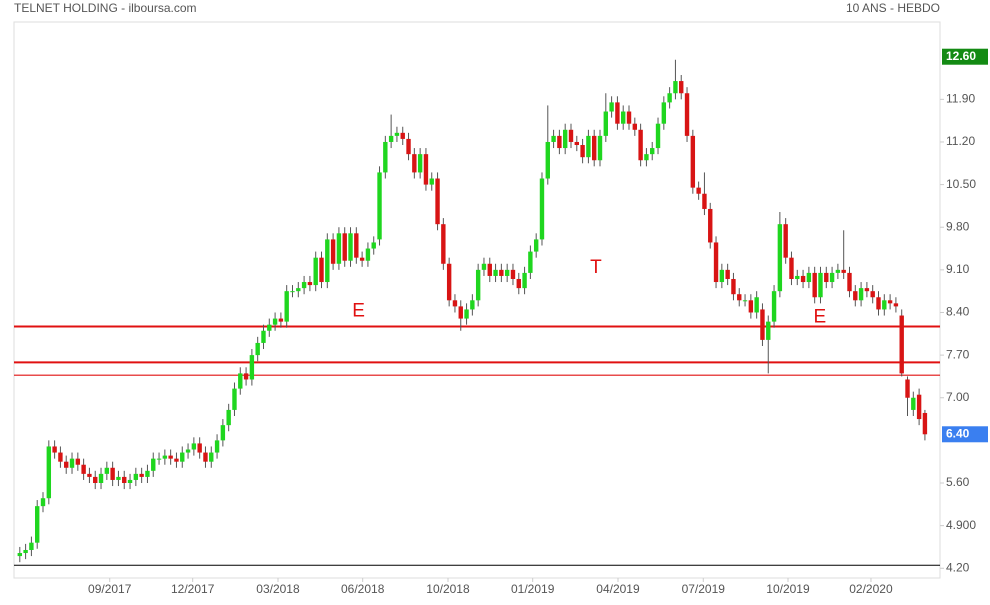  Describe the element at coordinates (958, 397) in the screenshot. I see `y-tick-label: 7.00` at that location.